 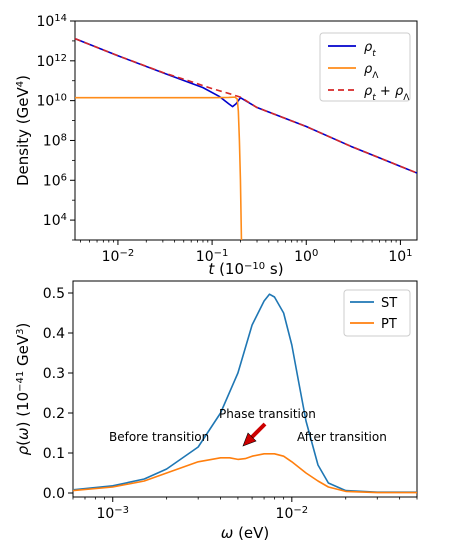 What do you see at coordinates (118, 257) in the screenshot?
I see `top-x-tick-label: 10⁻²` at bounding box center [118, 257].